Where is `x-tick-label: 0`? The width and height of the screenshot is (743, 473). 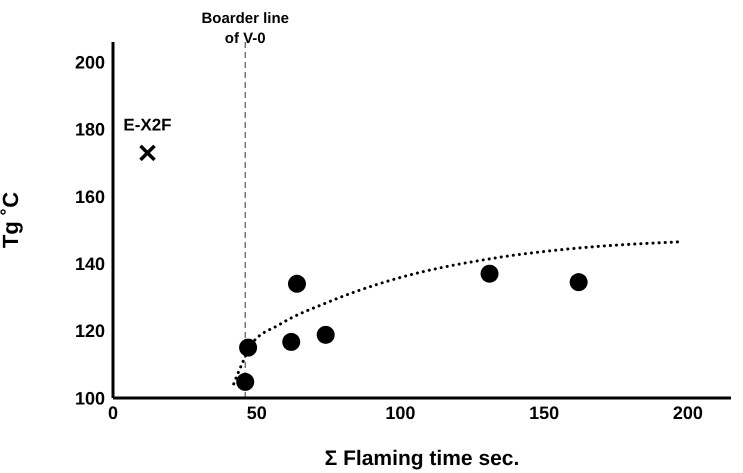 x-tick-label: 0 is located at coordinates (113, 412).